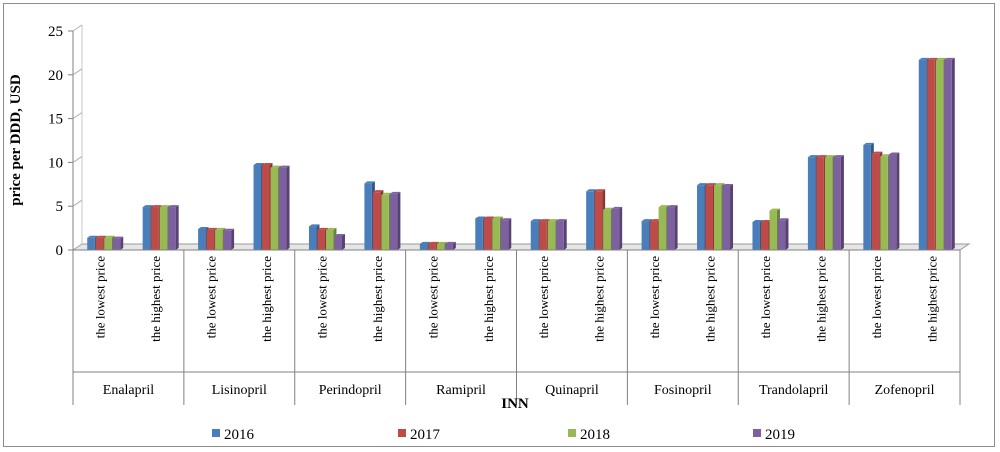  What do you see at coordinates (905, 390) in the screenshot?
I see `group-label: Zofenopril` at bounding box center [905, 390].